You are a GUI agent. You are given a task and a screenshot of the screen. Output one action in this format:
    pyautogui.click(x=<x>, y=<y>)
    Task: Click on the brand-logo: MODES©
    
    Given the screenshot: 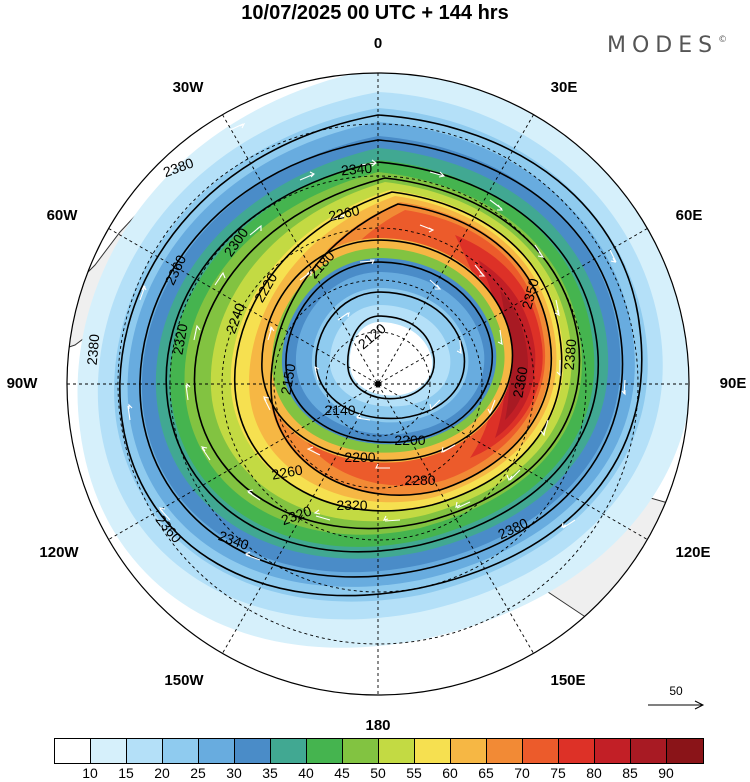 What is the action you would take?
    pyautogui.click(x=667, y=45)
    